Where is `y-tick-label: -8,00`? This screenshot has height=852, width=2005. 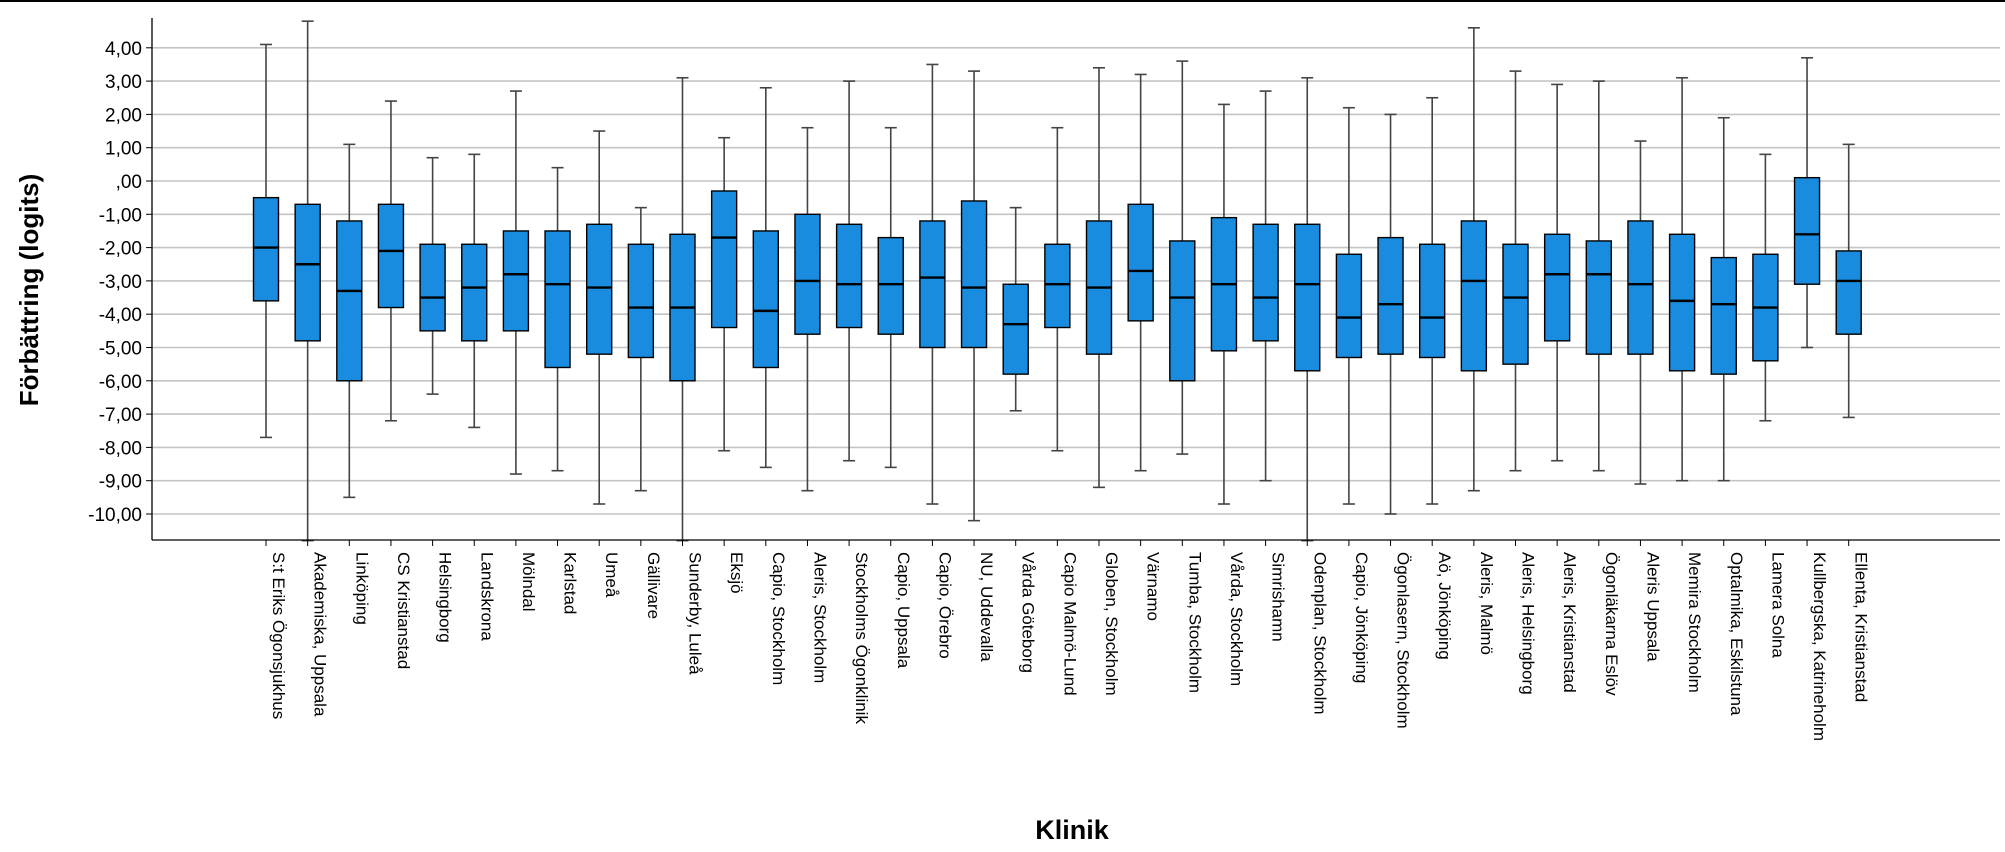
y-tick-label: -8,00 is located at coordinates (120, 448).